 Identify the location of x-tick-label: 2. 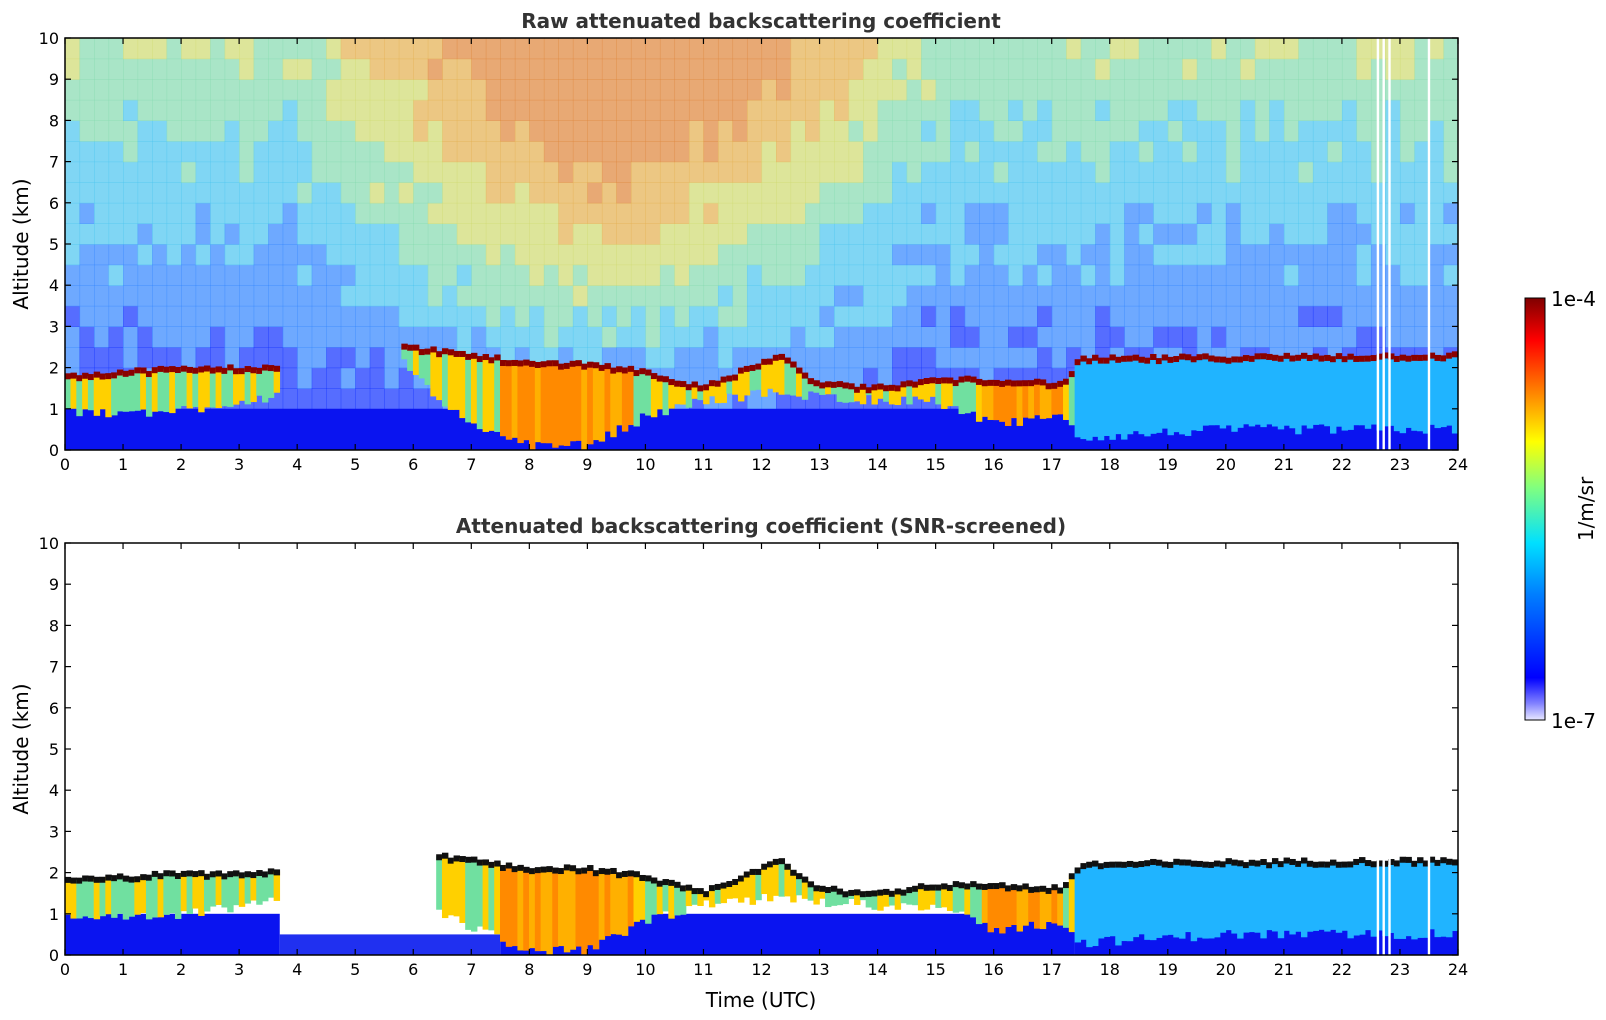
(181, 464).